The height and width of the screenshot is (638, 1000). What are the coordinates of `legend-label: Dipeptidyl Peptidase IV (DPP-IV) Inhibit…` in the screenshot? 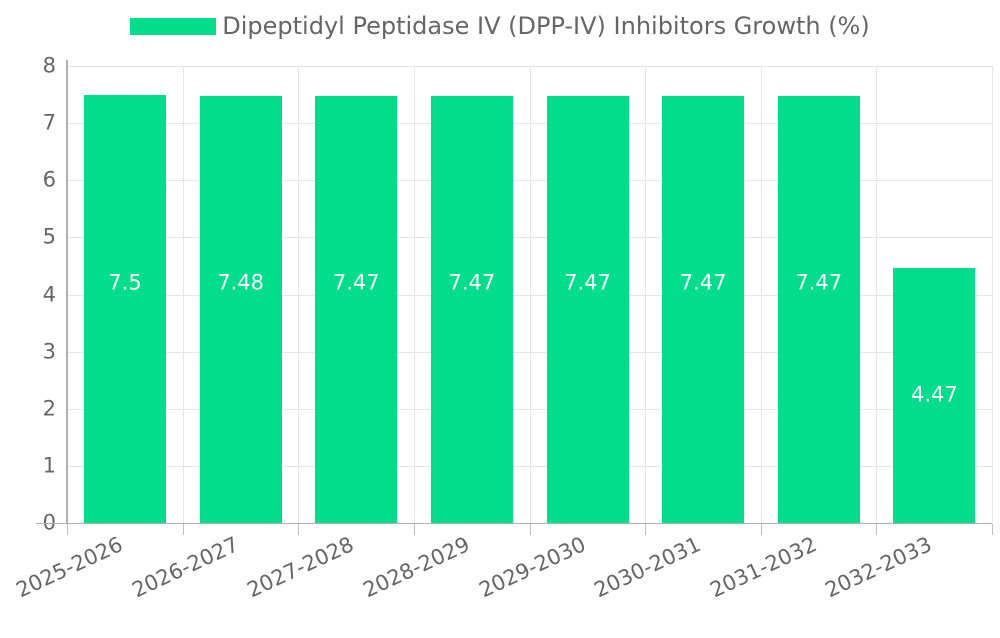 It's located at (546, 26).